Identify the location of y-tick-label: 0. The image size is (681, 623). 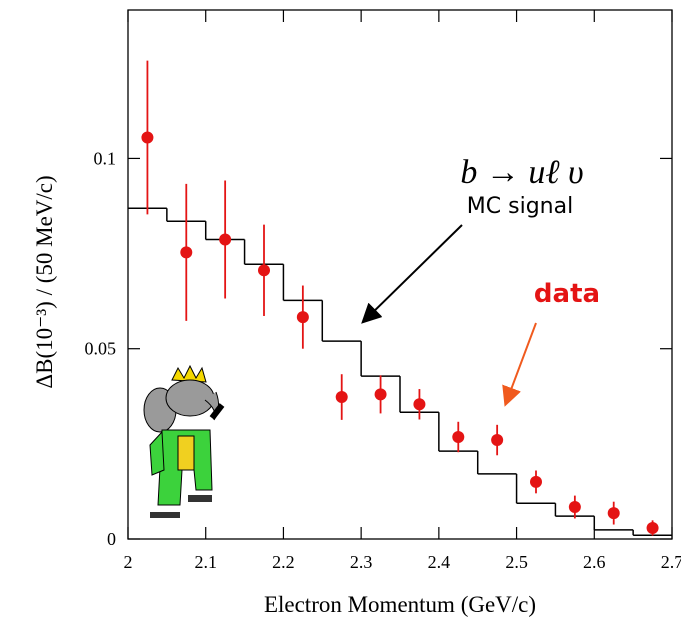
(111, 539).